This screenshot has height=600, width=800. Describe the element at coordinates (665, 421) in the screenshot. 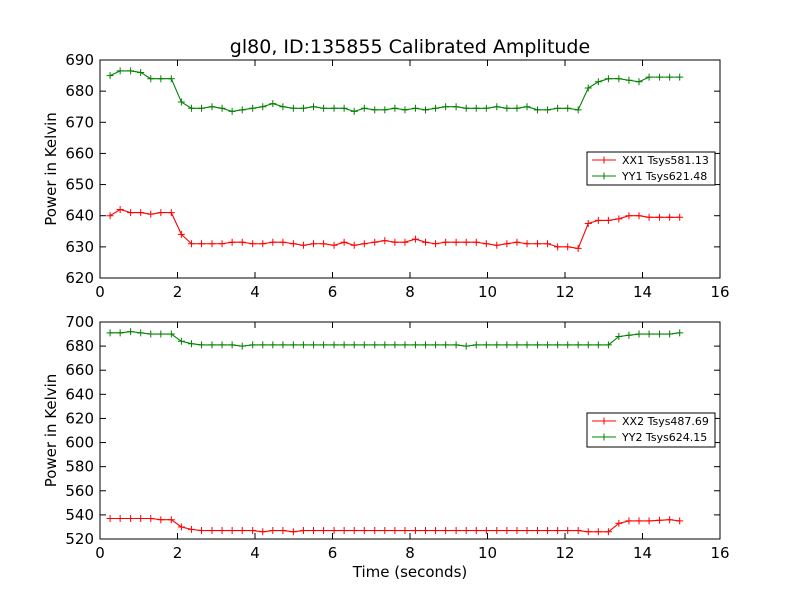

I see `legend-label: XX2 Tsys487.69` at that location.